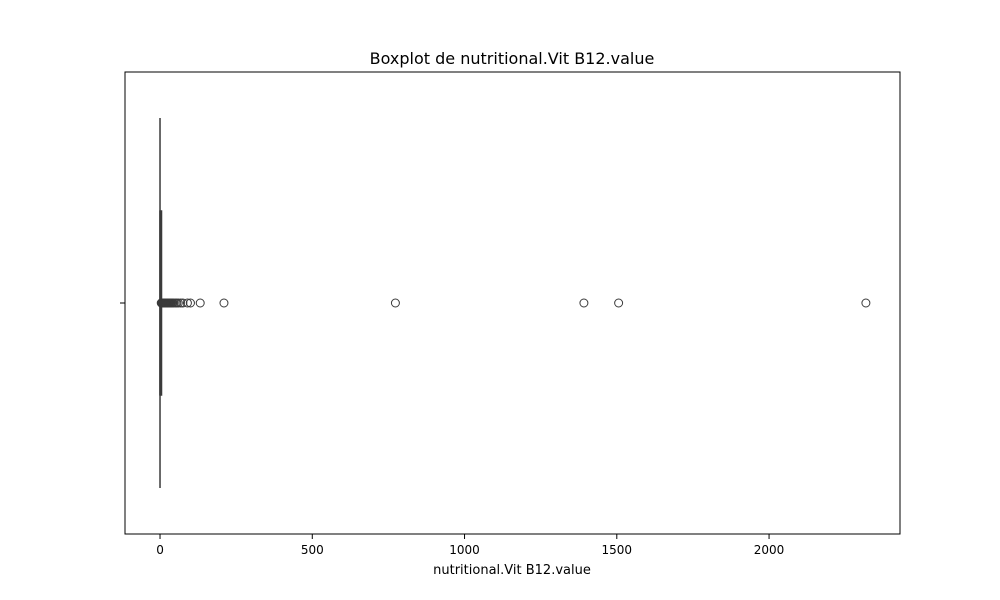 This screenshot has width=1000, height=600. Describe the element at coordinates (160, 550) in the screenshot. I see `x-tick-label: 0` at that location.